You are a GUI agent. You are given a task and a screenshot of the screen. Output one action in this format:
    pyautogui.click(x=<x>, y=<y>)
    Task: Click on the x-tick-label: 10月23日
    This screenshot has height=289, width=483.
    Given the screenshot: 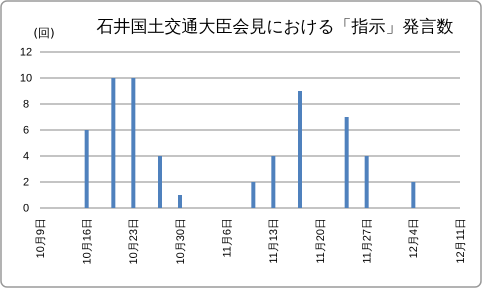 What is the action you would take?
    pyautogui.click(x=134, y=241)
    